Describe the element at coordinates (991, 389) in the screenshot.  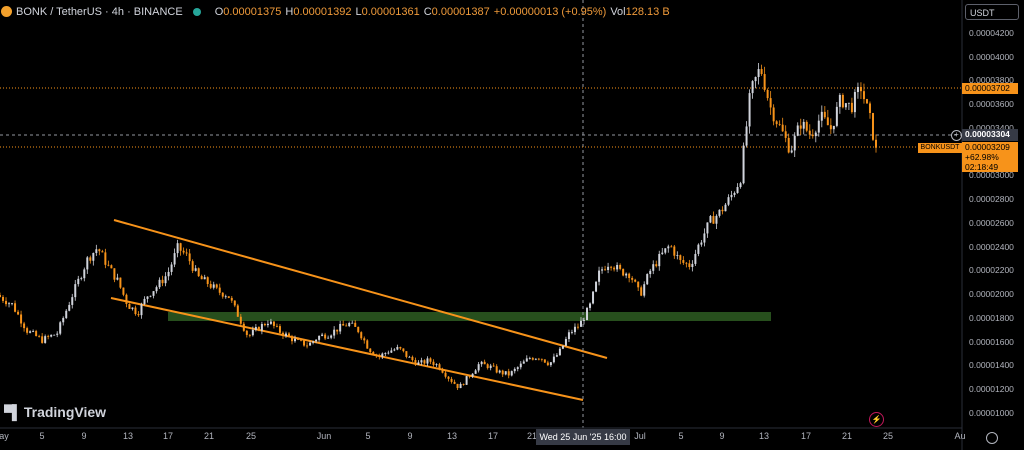
I see `price-tick-label: 0.00001200` at that location.